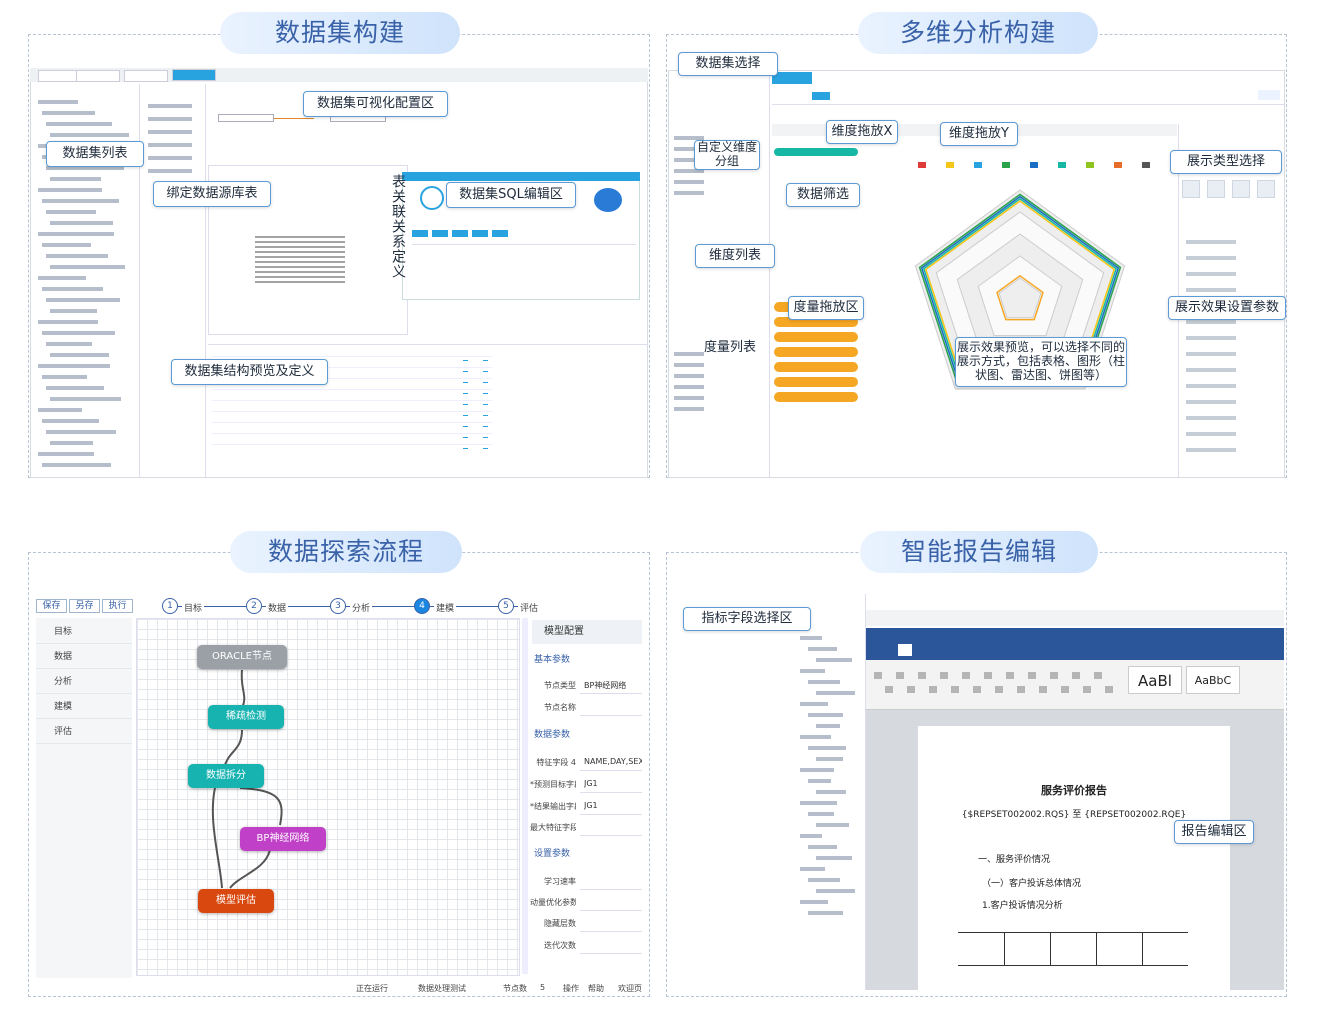 Image resolution: width=1317 pixels, height=1016 pixels. What do you see at coordinates (729, 347) in the screenshot?
I see `callout: 度量列表` at bounding box center [729, 347].